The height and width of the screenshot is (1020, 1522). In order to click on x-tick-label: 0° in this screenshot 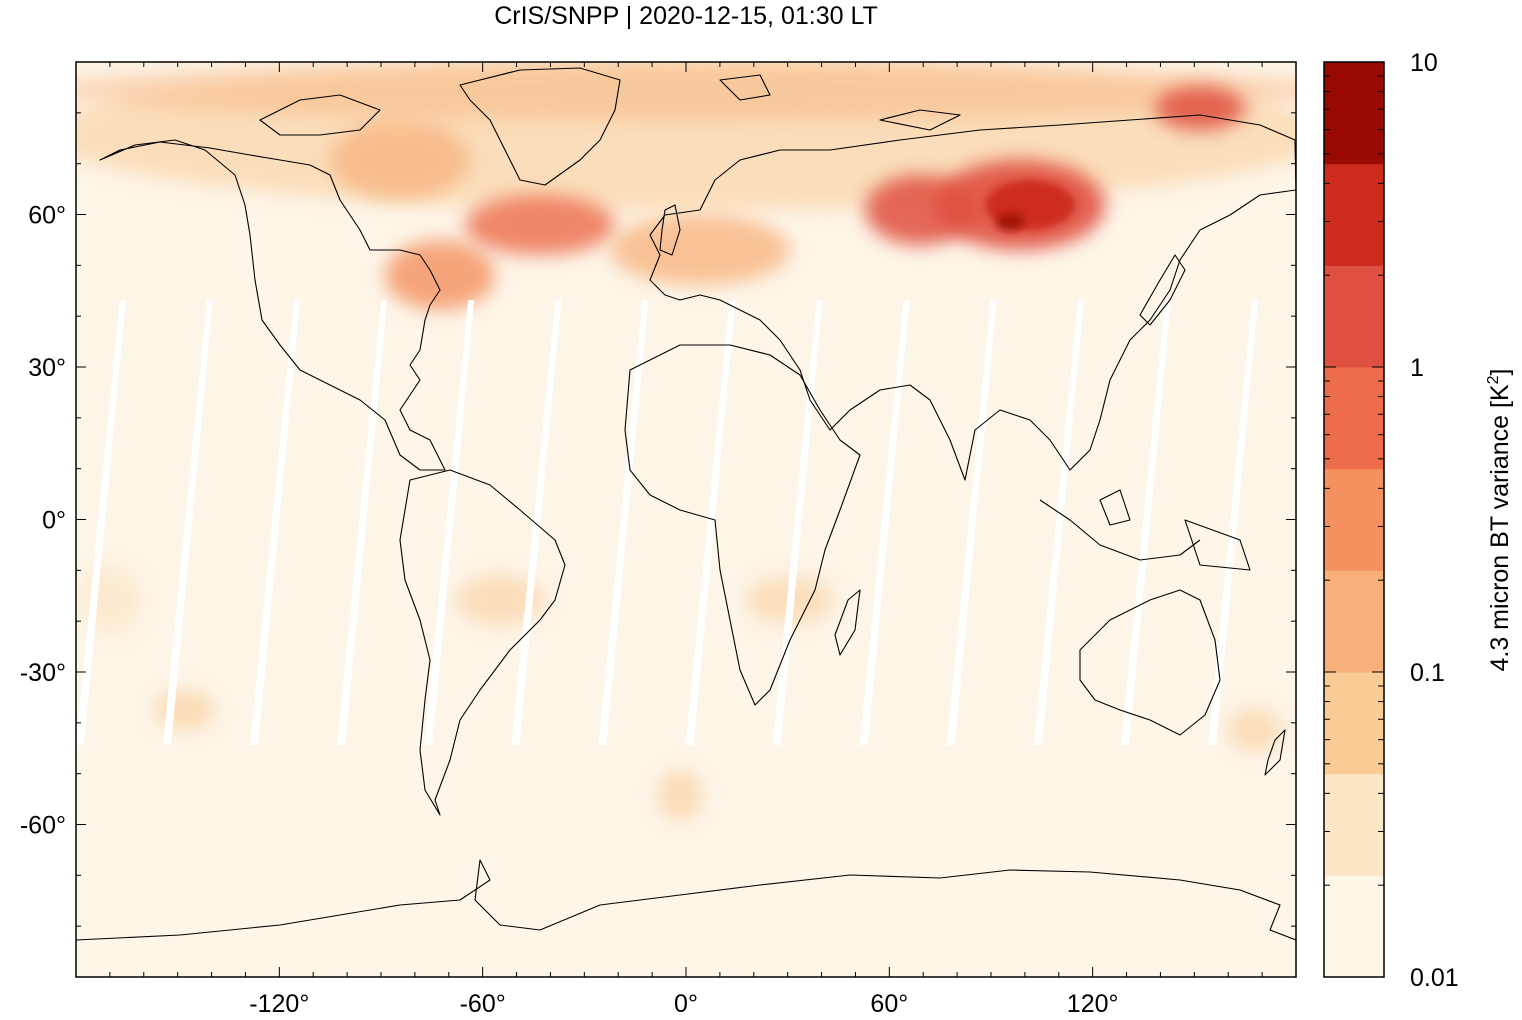, I will do `click(686, 1004)`.